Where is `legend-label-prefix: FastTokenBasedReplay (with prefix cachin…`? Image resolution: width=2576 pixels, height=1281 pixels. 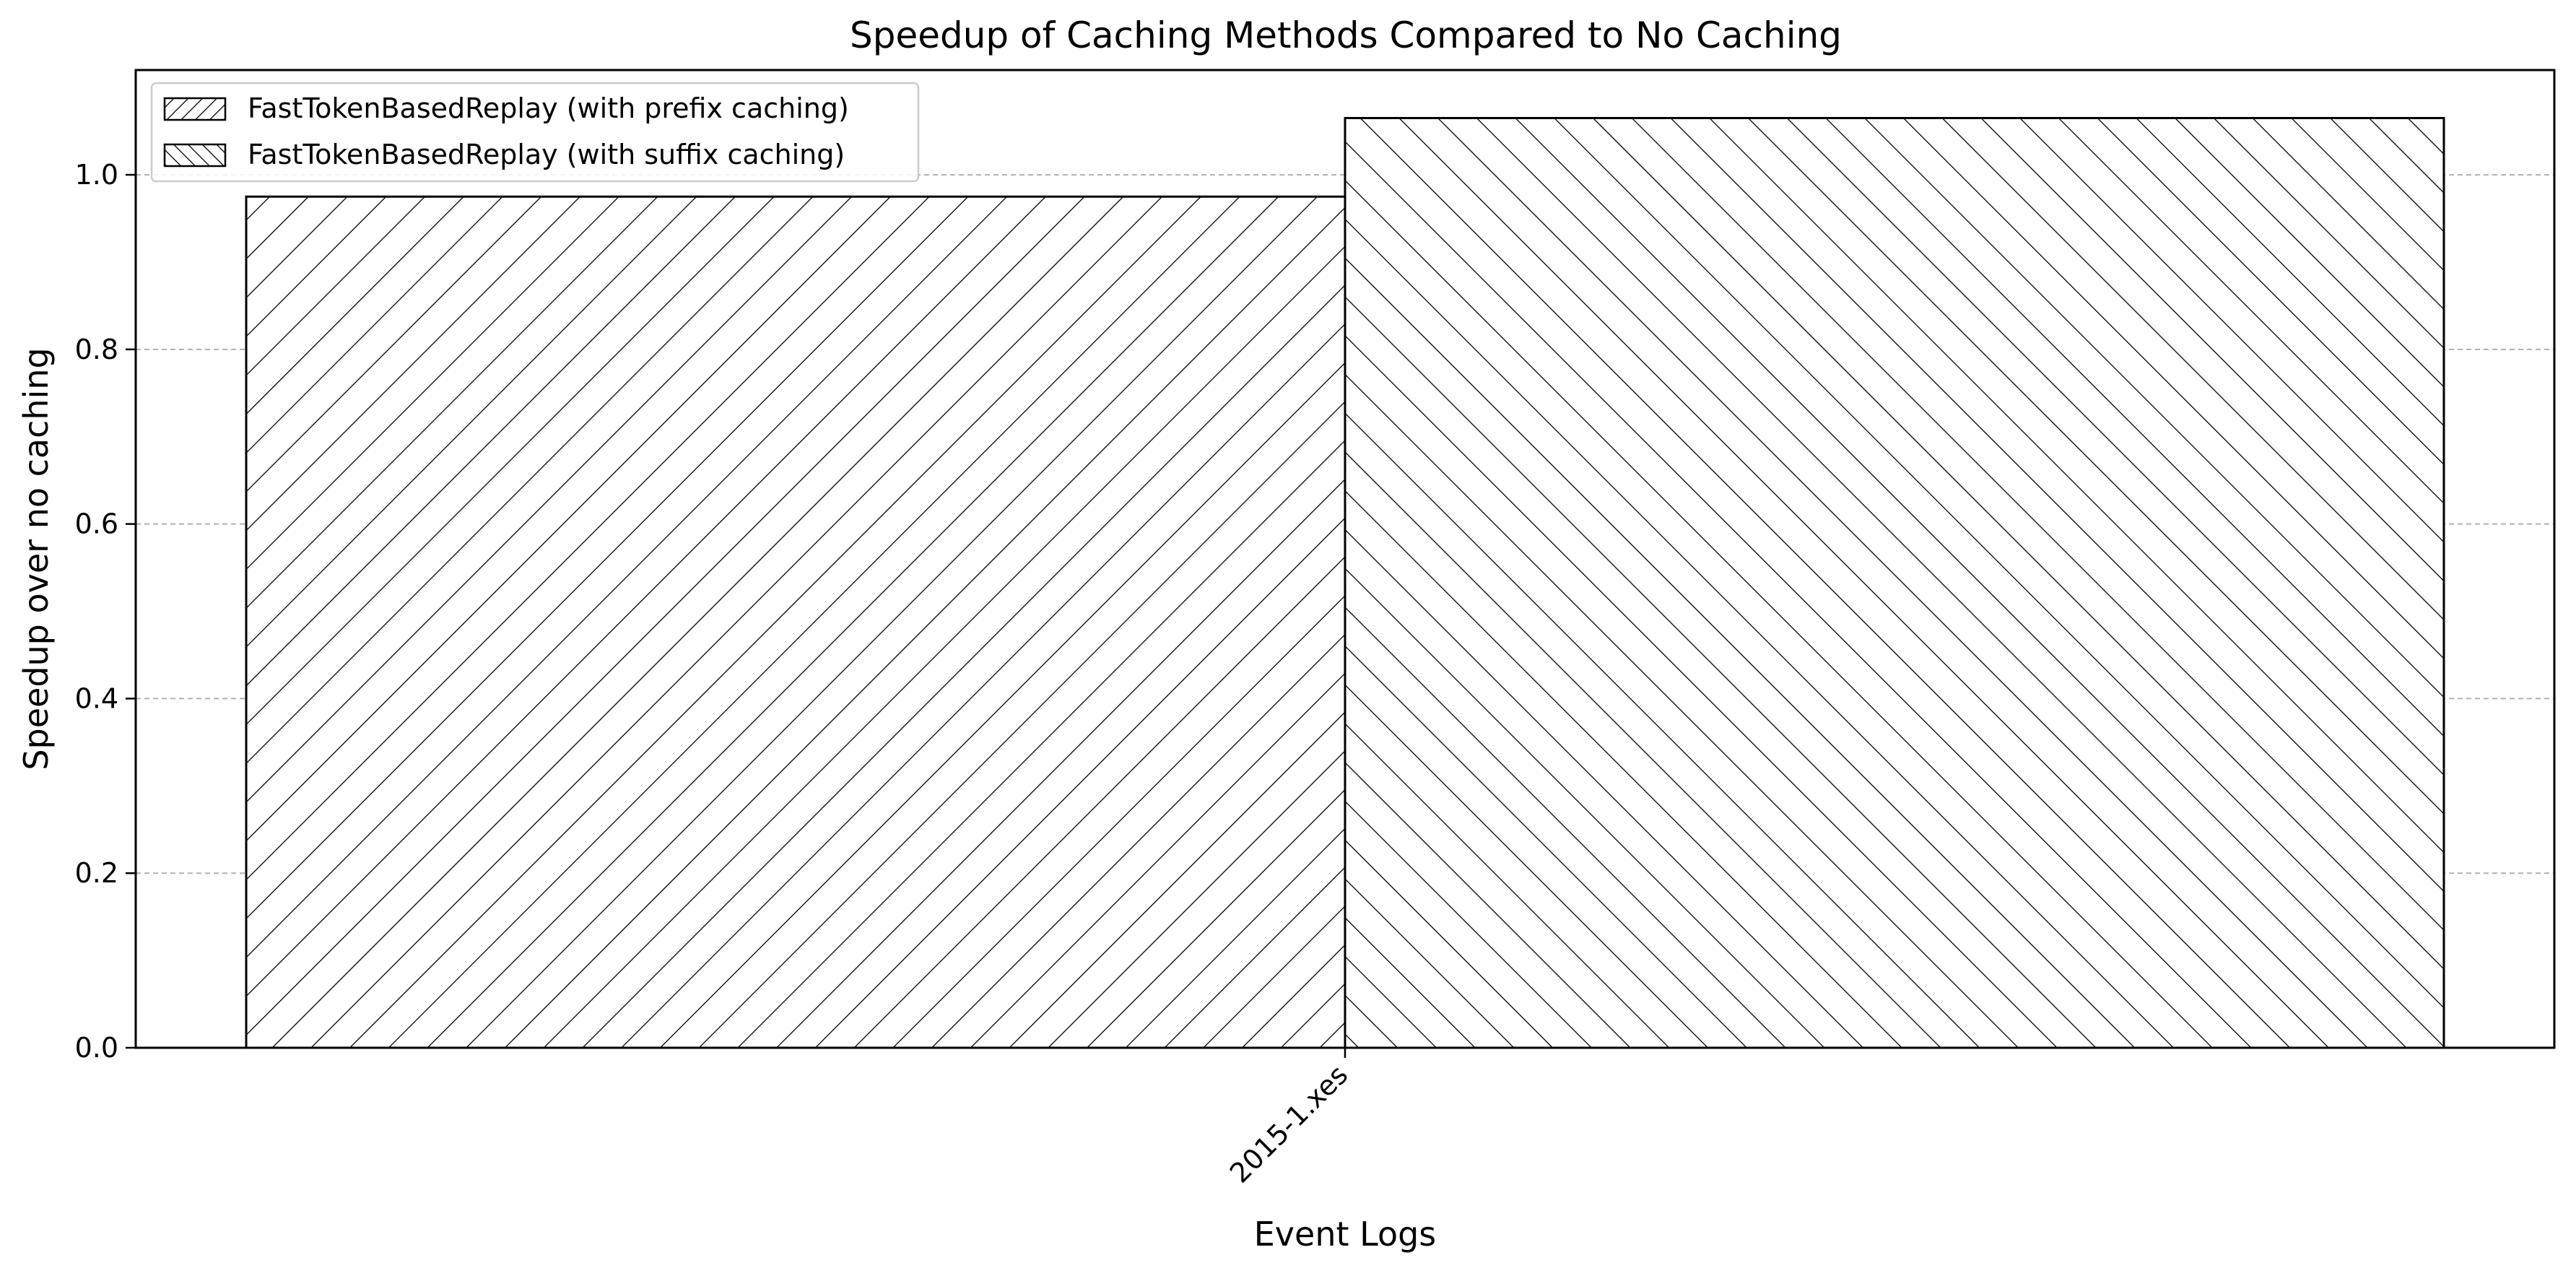 legend-label-prefix: FastTokenBasedReplay (with prefix cachin… is located at coordinates (548, 108).